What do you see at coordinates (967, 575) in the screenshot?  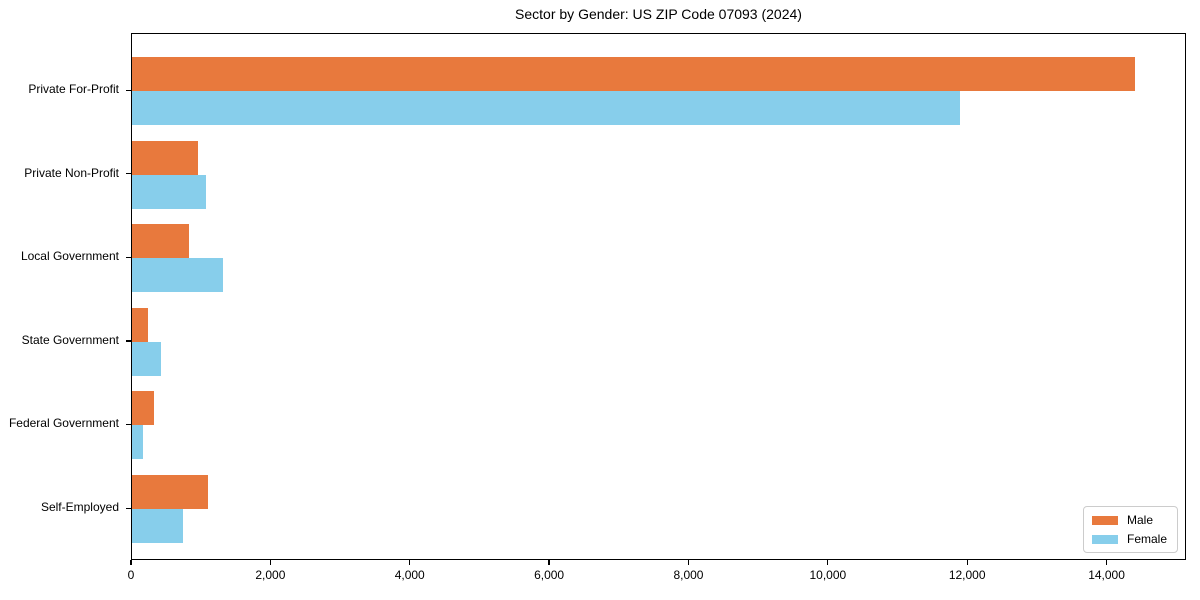 I see `x-axis-tick-label: 12,000` at bounding box center [967, 575].